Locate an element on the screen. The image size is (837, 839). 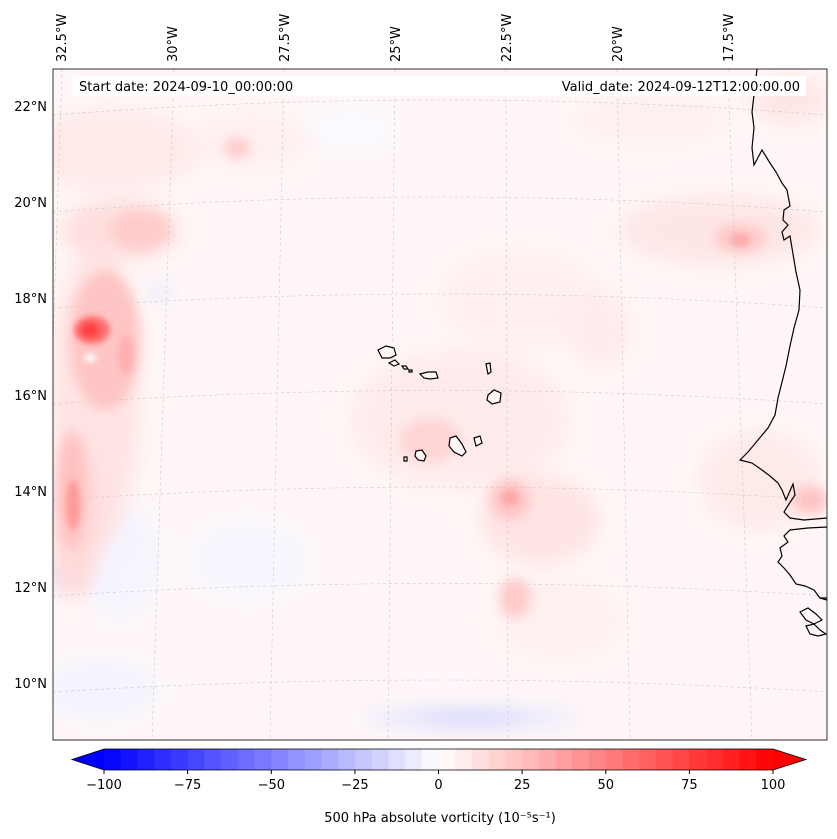
sal-island is located at coordinates (488, 368).